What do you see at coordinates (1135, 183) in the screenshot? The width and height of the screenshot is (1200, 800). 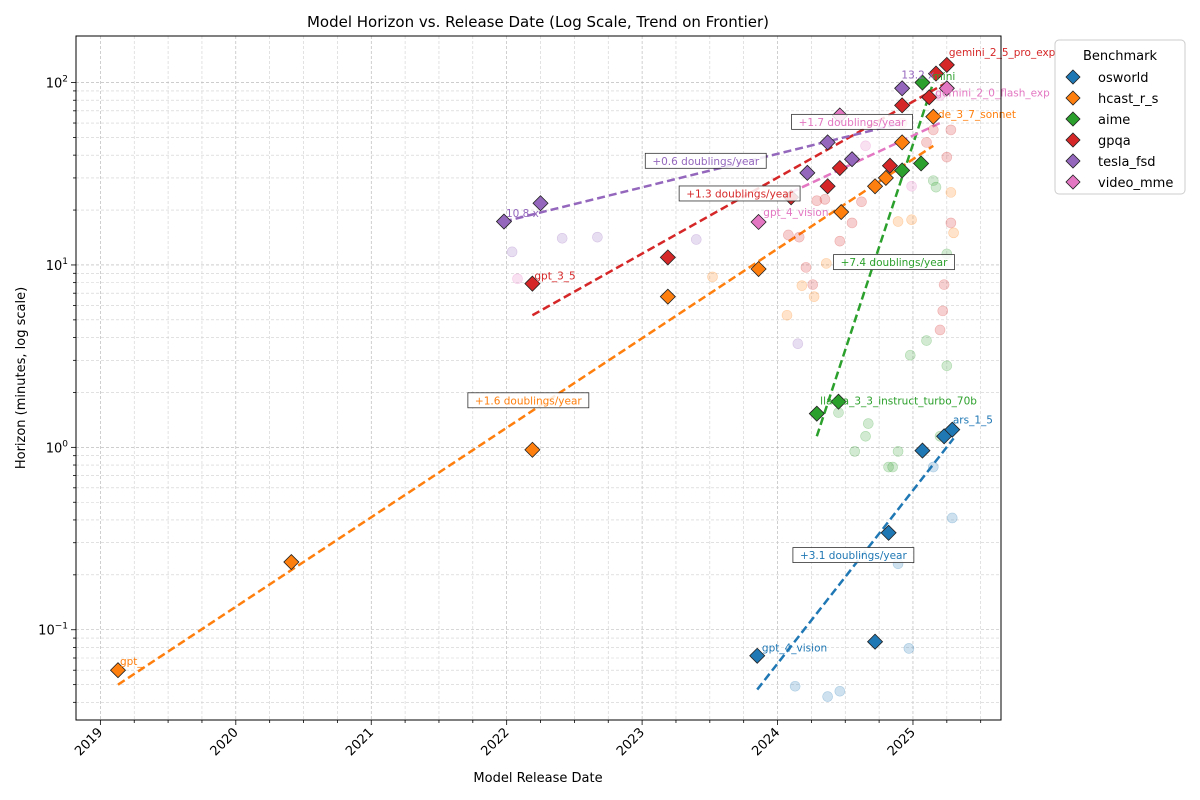 I see `legend-label: video_mme` at bounding box center [1135, 183].